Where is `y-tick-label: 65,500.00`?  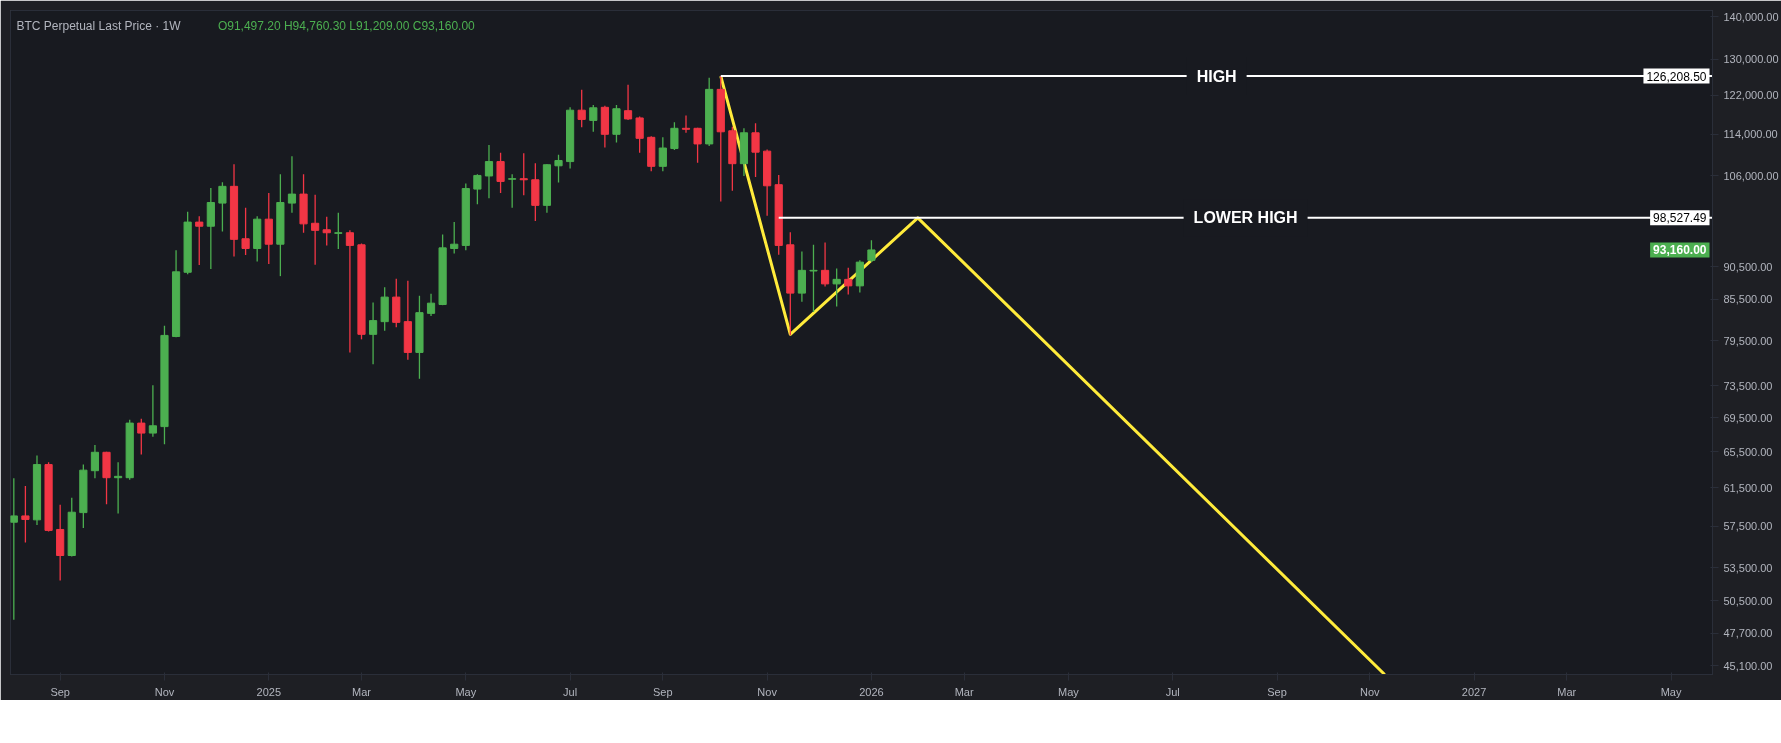 y-tick-label: 65,500.00 is located at coordinates (1748, 451).